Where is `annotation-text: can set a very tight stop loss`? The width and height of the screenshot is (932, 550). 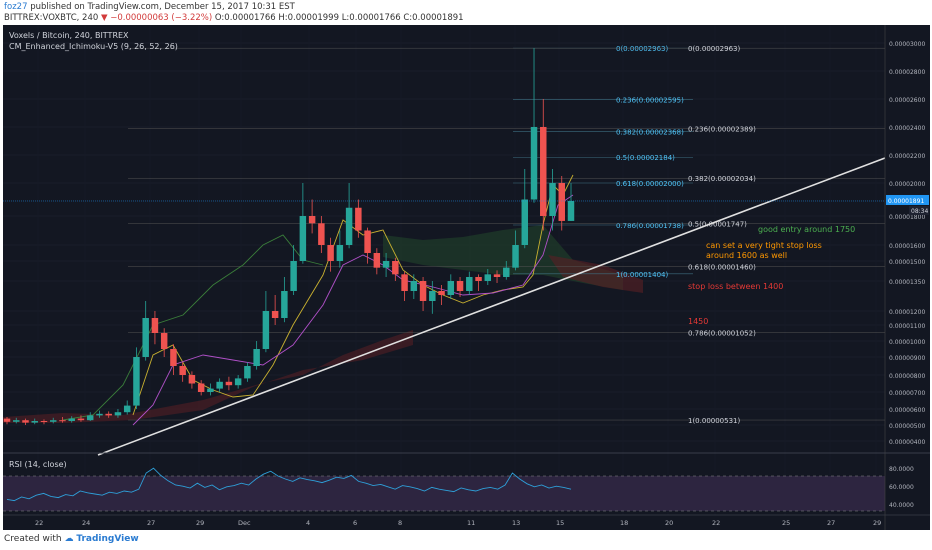 annotation-text: can set a very tight stop loss is located at coordinates (764, 245).